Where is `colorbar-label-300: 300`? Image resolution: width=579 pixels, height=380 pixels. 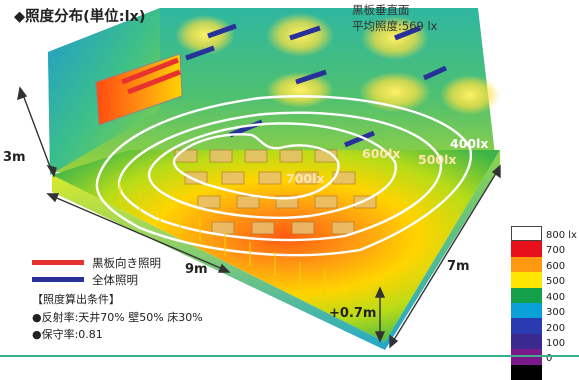
colorbar-label-300: 300 is located at coordinates (556, 312).